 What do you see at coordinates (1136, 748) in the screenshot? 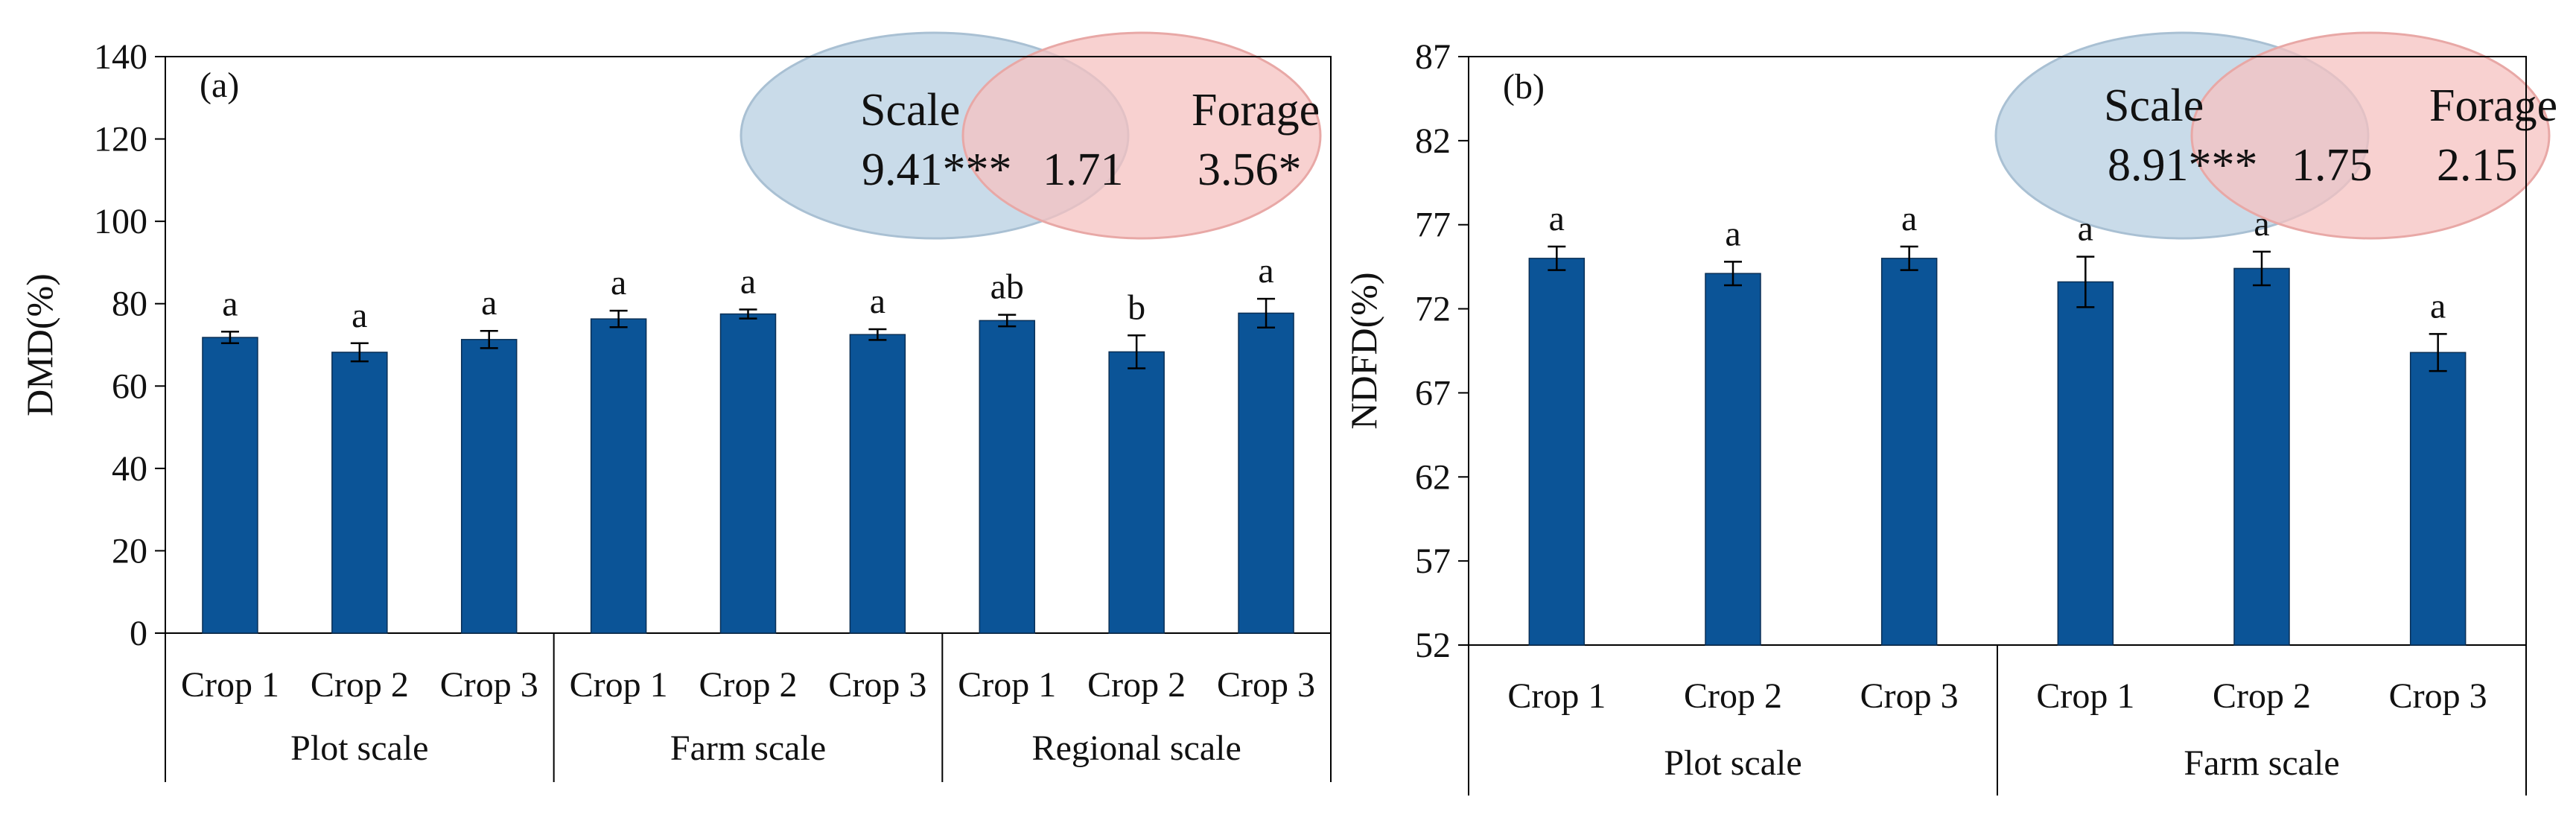
I see `x-group-label: Regional scale` at bounding box center [1136, 748].